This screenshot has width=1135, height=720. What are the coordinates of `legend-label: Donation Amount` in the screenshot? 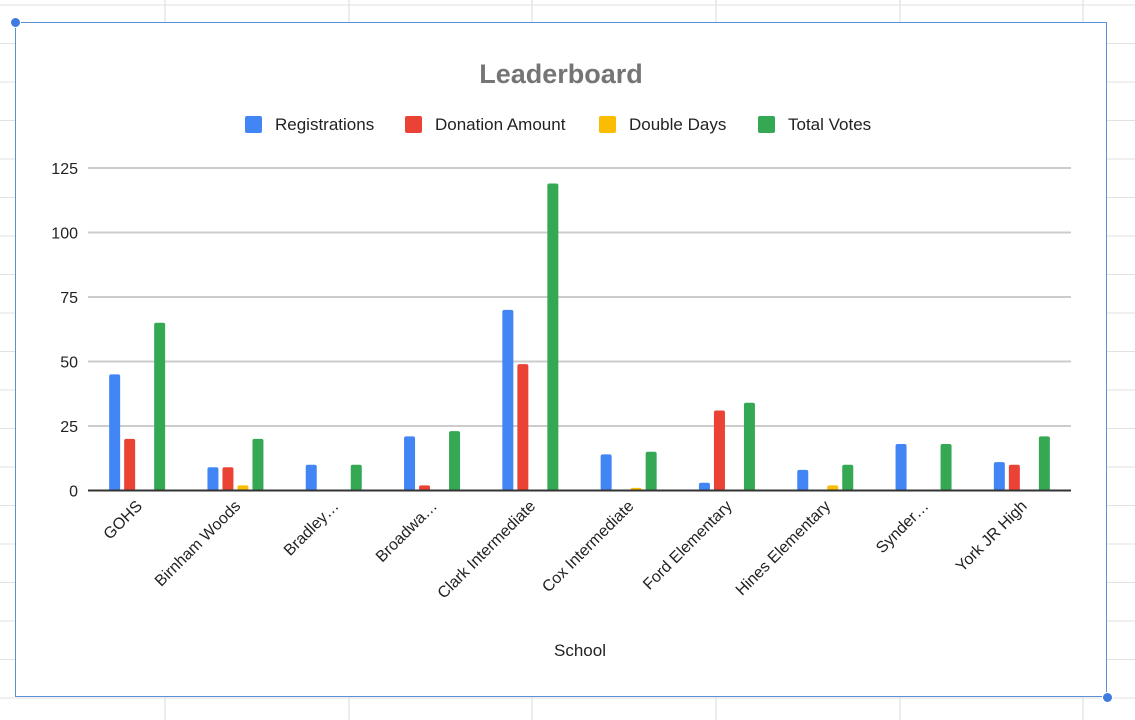 It's located at (500, 124).